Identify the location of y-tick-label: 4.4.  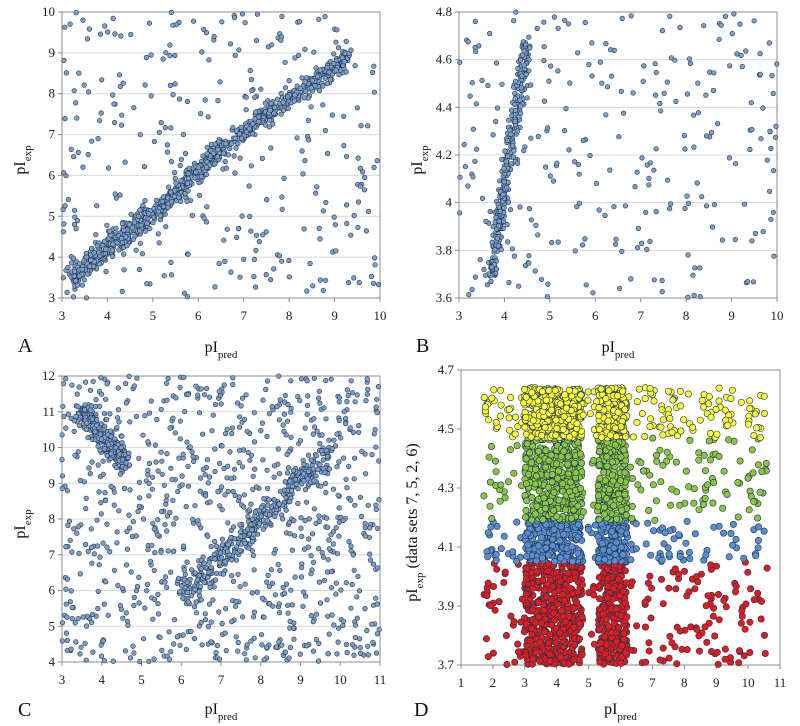
(444, 106).